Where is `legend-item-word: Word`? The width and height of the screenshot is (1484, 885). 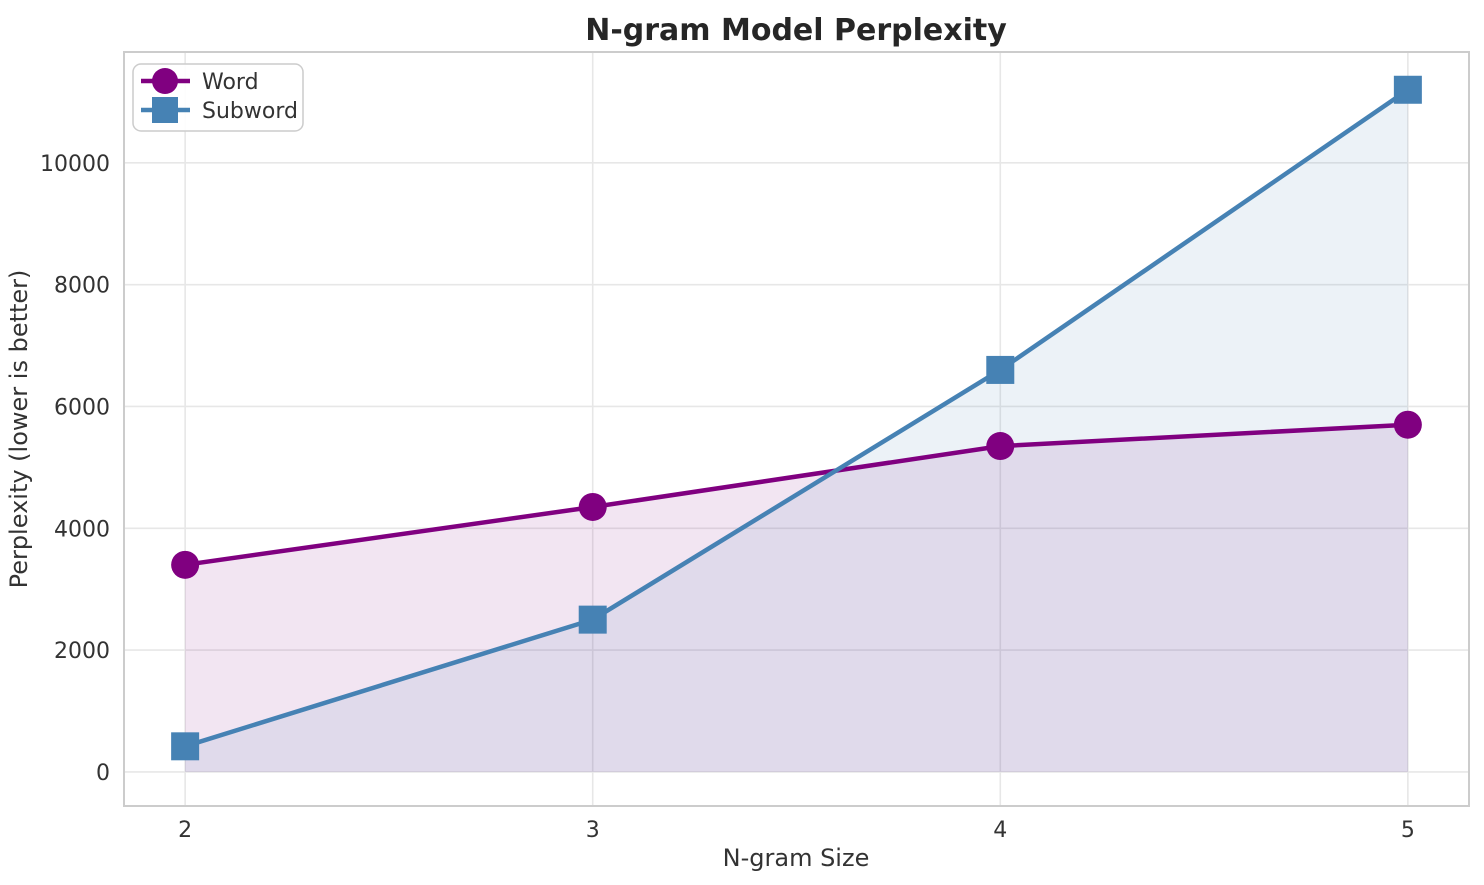 legend-item-word: Word is located at coordinates (200, 81).